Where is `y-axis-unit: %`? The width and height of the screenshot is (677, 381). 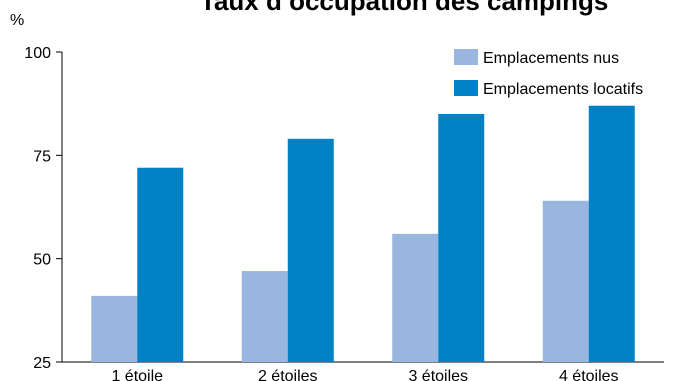 y-axis-unit: % is located at coordinates (17, 20).